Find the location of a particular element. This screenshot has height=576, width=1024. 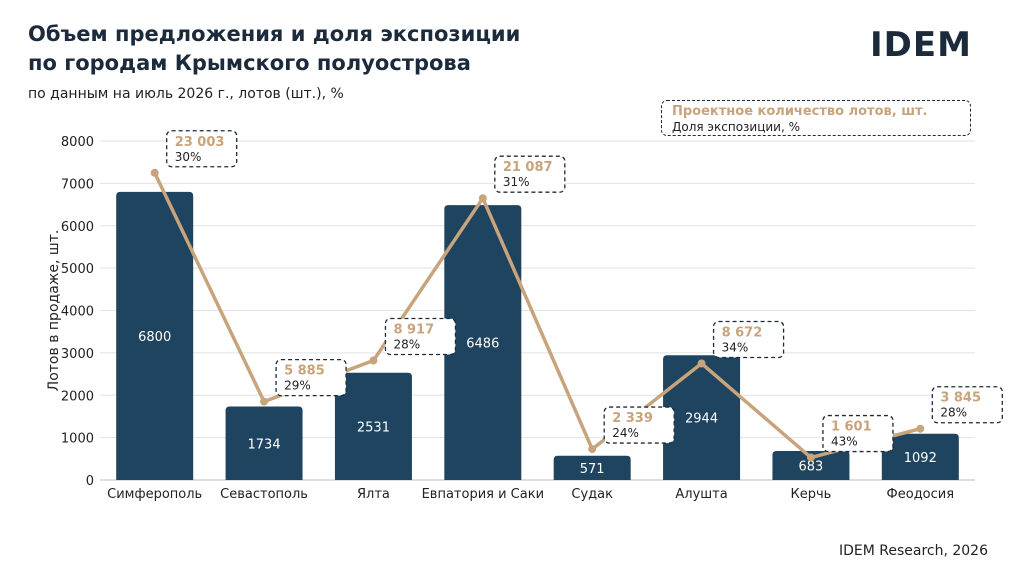

y-tick-label: 8000 is located at coordinates (77, 142).